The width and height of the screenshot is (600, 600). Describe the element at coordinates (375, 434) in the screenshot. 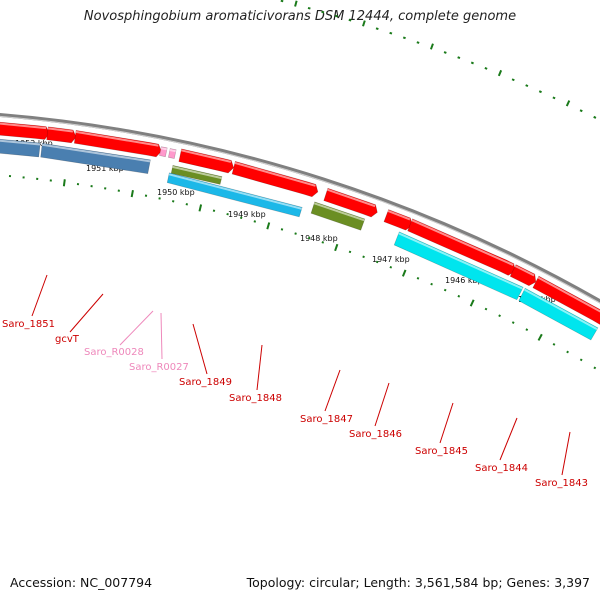

I see `gene-label: Saro_1846` at that location.